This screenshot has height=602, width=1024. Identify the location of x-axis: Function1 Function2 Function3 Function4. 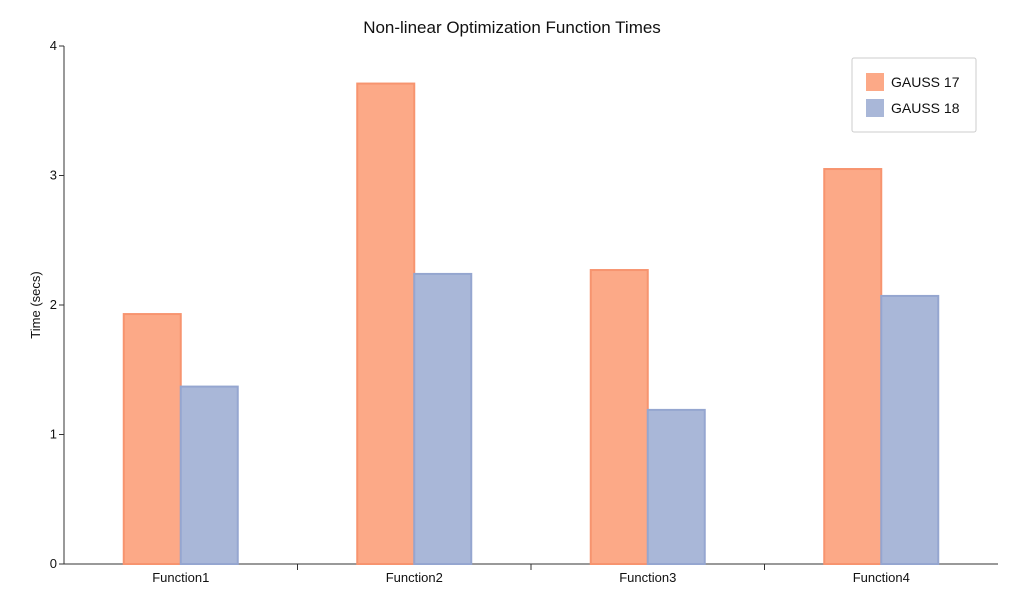
(531, 574).